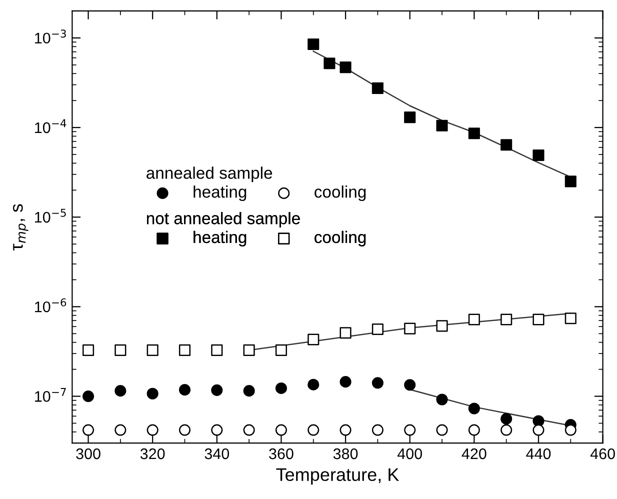 This screenshot has height=499, width=617. I want to click on x-tick-label: 340, so click(217, 454).